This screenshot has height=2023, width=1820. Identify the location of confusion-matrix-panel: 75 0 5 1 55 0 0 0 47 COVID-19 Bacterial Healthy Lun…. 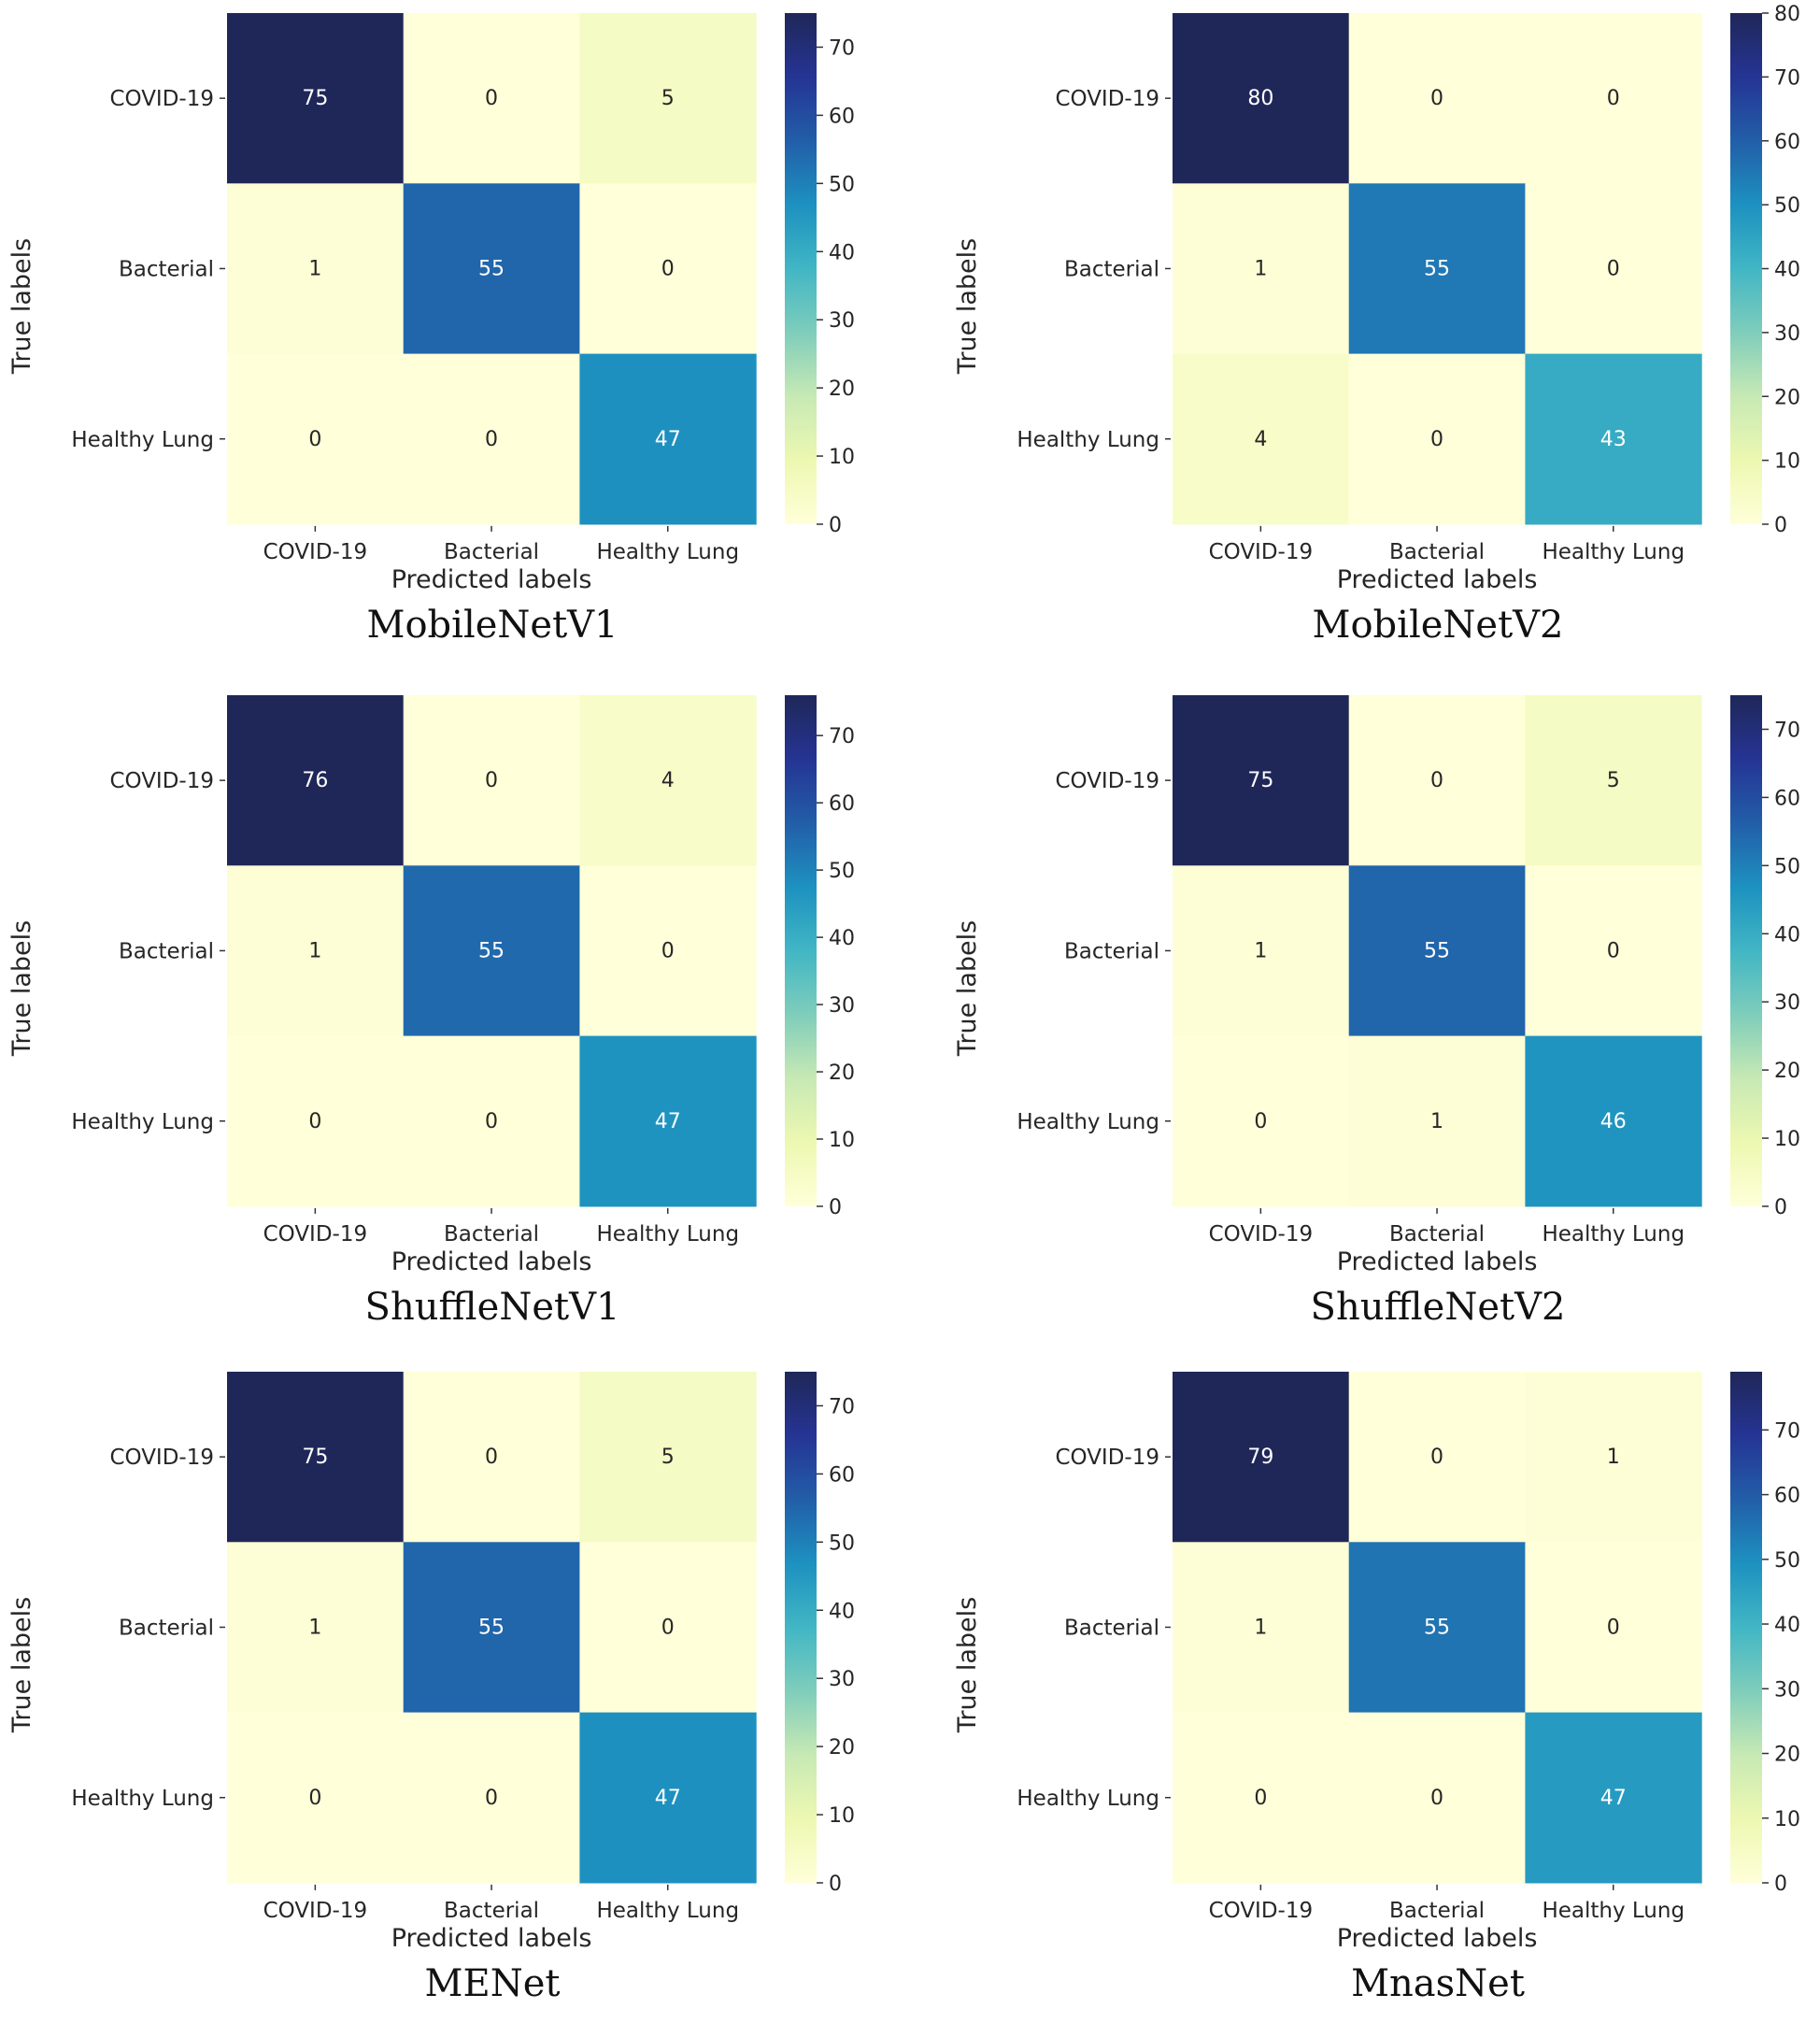
(431, 330).